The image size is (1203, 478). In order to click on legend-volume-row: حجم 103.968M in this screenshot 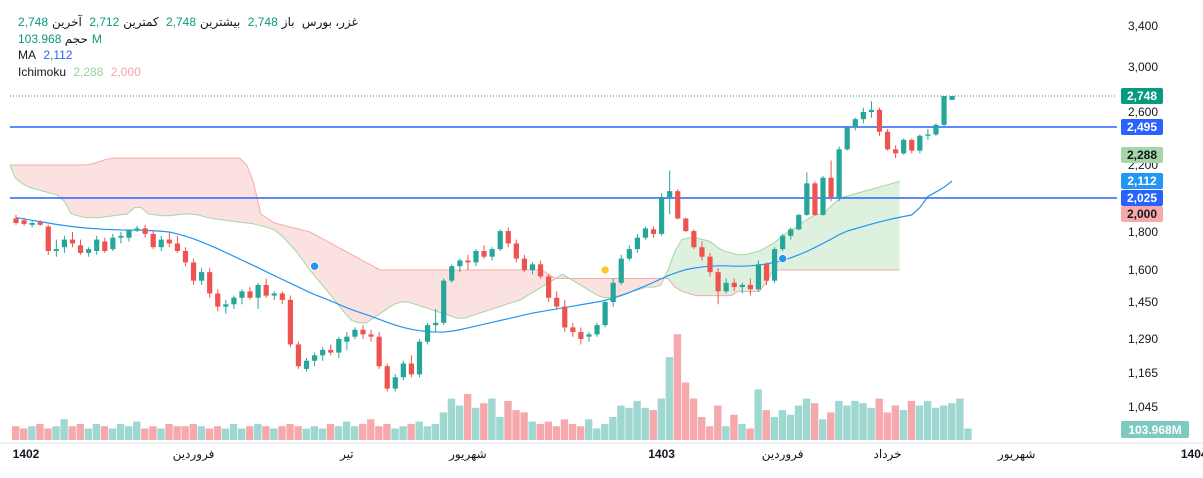, I will do `click(190, 39)`.